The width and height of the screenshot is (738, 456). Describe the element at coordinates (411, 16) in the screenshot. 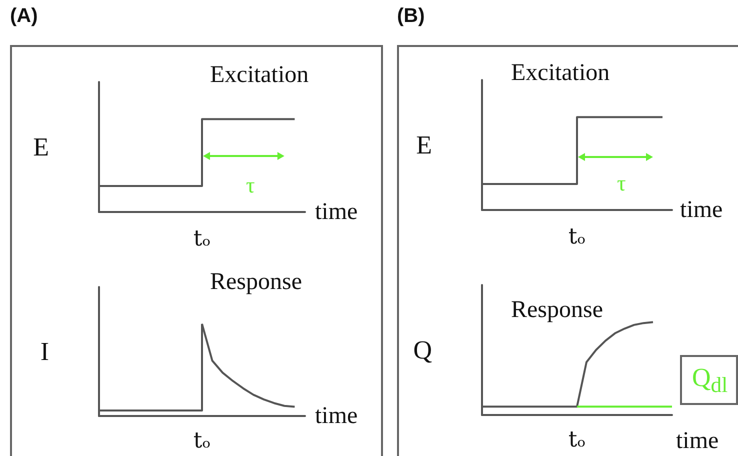

I see `text: (B)` at that location.